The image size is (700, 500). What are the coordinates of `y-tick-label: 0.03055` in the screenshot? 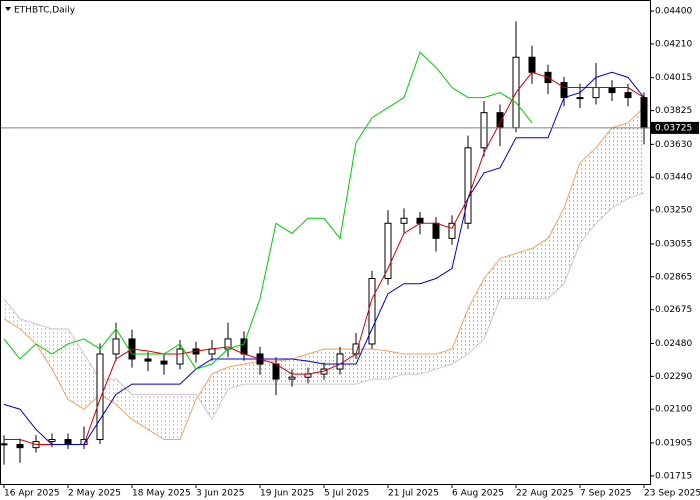 It's located at (673, 244).